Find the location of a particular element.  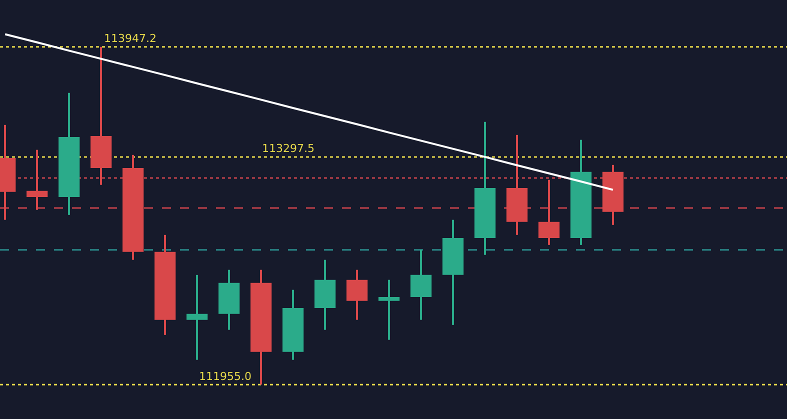

ref-line-label: 111955.0 is located at coordinates (225, 376).